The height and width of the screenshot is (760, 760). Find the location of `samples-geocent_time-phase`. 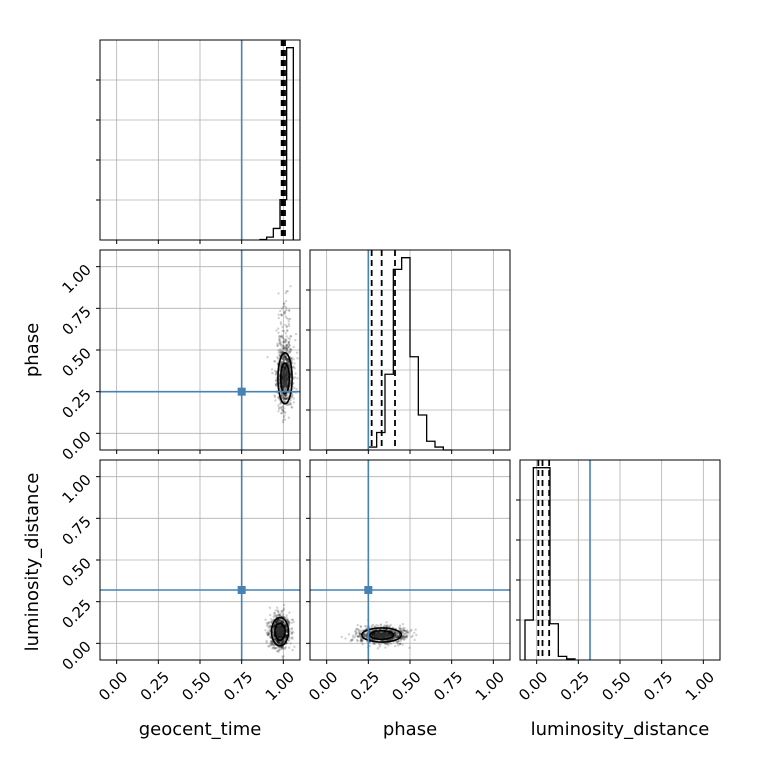

samples-geocent_time-phase is located at coordinates (282, 354).